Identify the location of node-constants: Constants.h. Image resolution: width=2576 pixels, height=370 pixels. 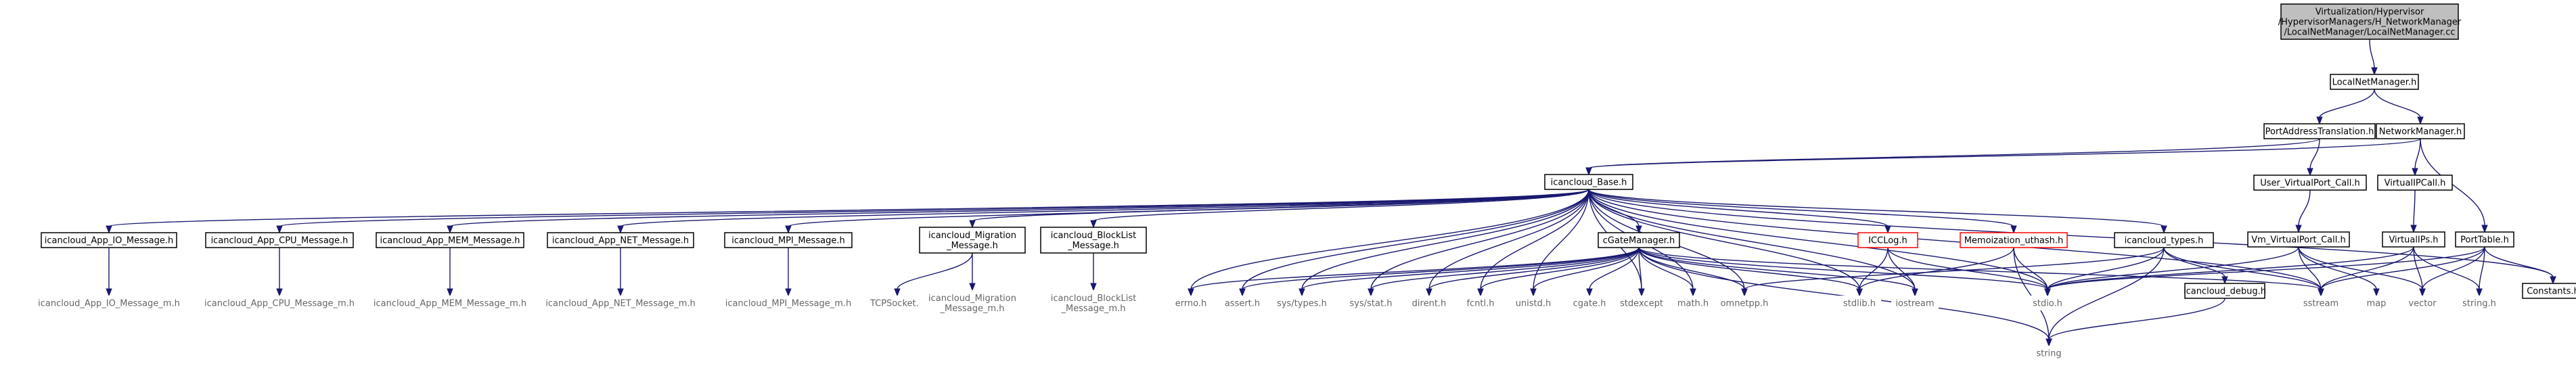
(2549, 291).